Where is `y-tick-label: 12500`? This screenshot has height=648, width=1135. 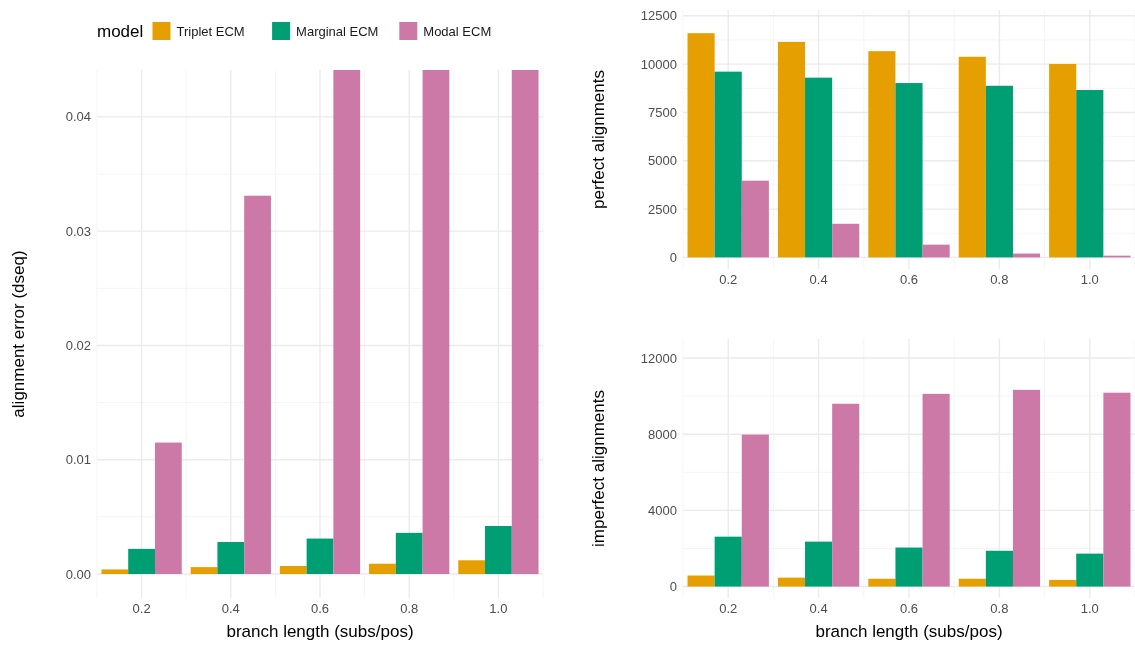
y-tick-label: 12500 is located at coordinates (658, 16).